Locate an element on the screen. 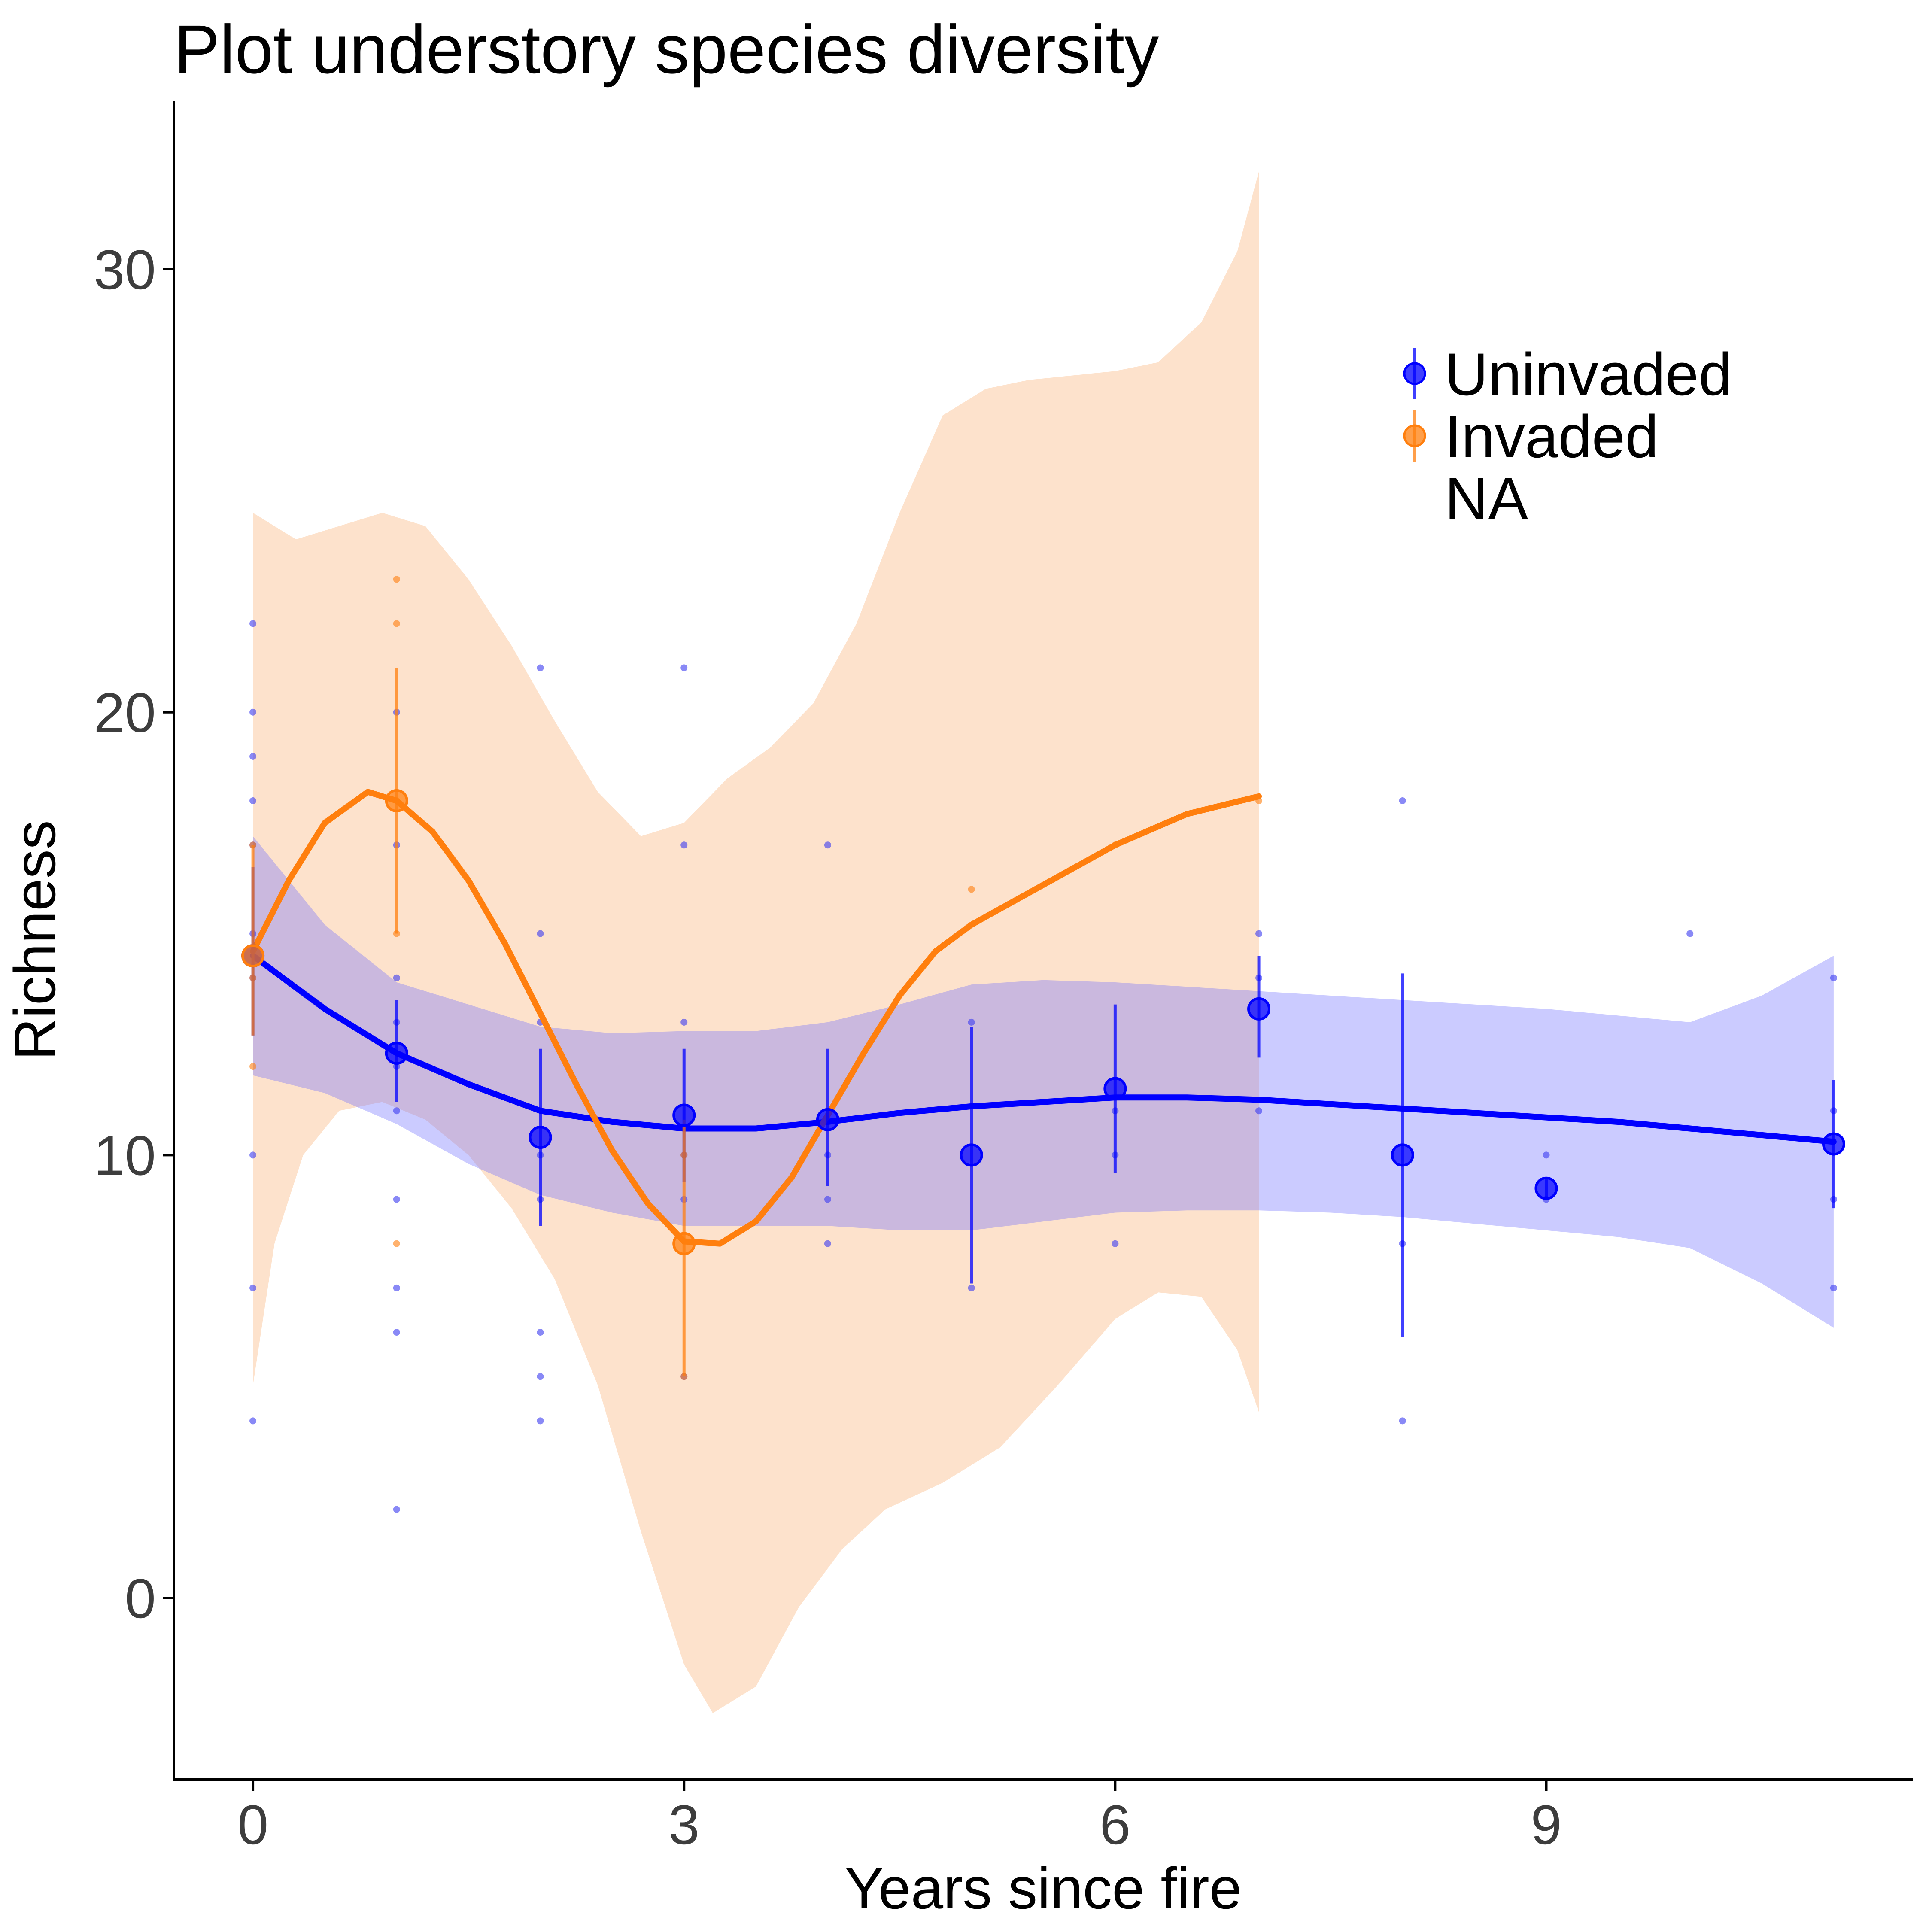 This screenshot has height=1932, width=1932. legend: Uninvaded Invaded NA is located at coordinates (1568, 436).